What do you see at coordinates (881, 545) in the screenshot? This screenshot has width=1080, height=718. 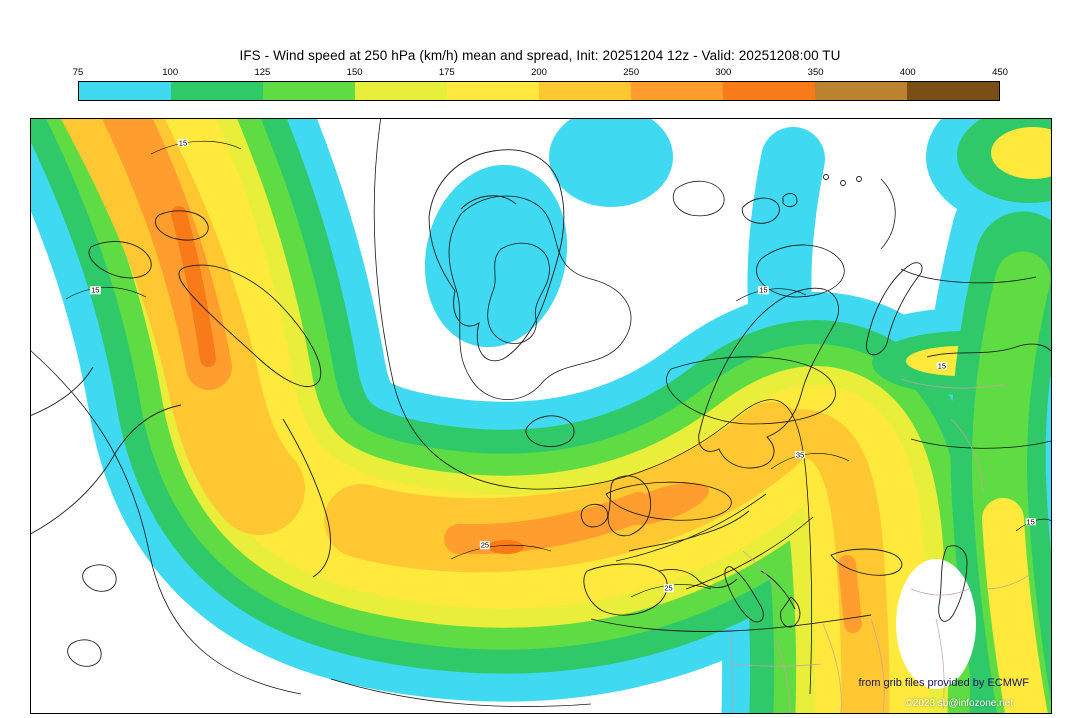 I see `country-borders-layer` at bounding box center [881, 545].